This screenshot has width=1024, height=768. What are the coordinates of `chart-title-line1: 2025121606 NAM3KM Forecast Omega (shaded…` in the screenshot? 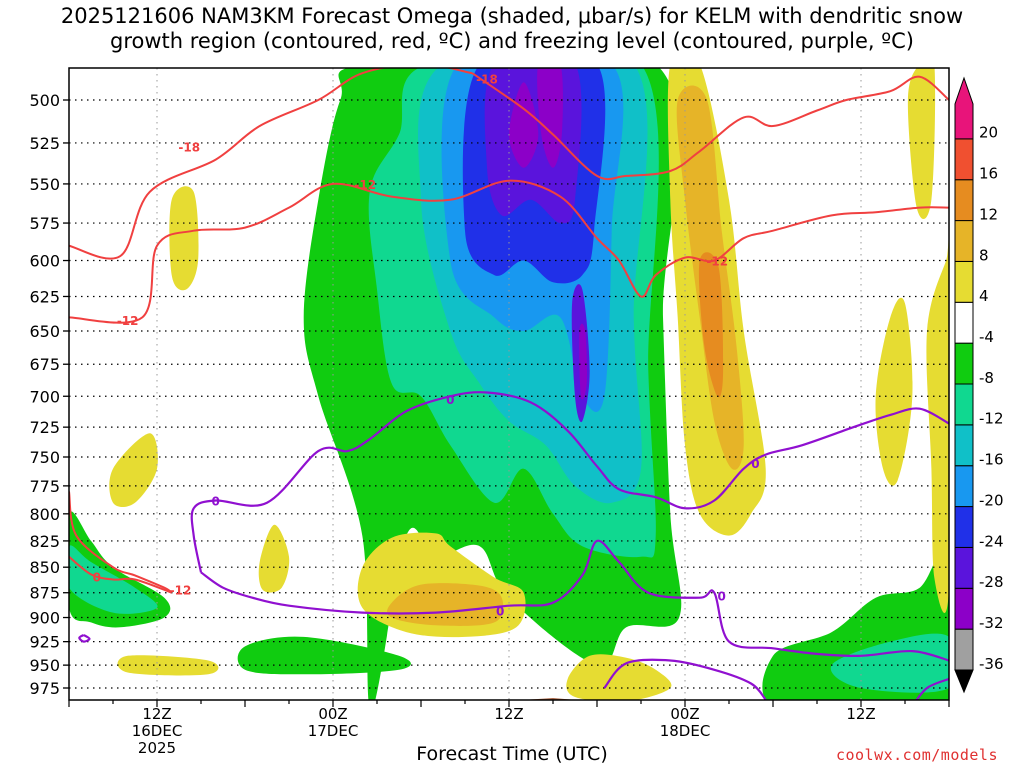 It's located at (512, 16).